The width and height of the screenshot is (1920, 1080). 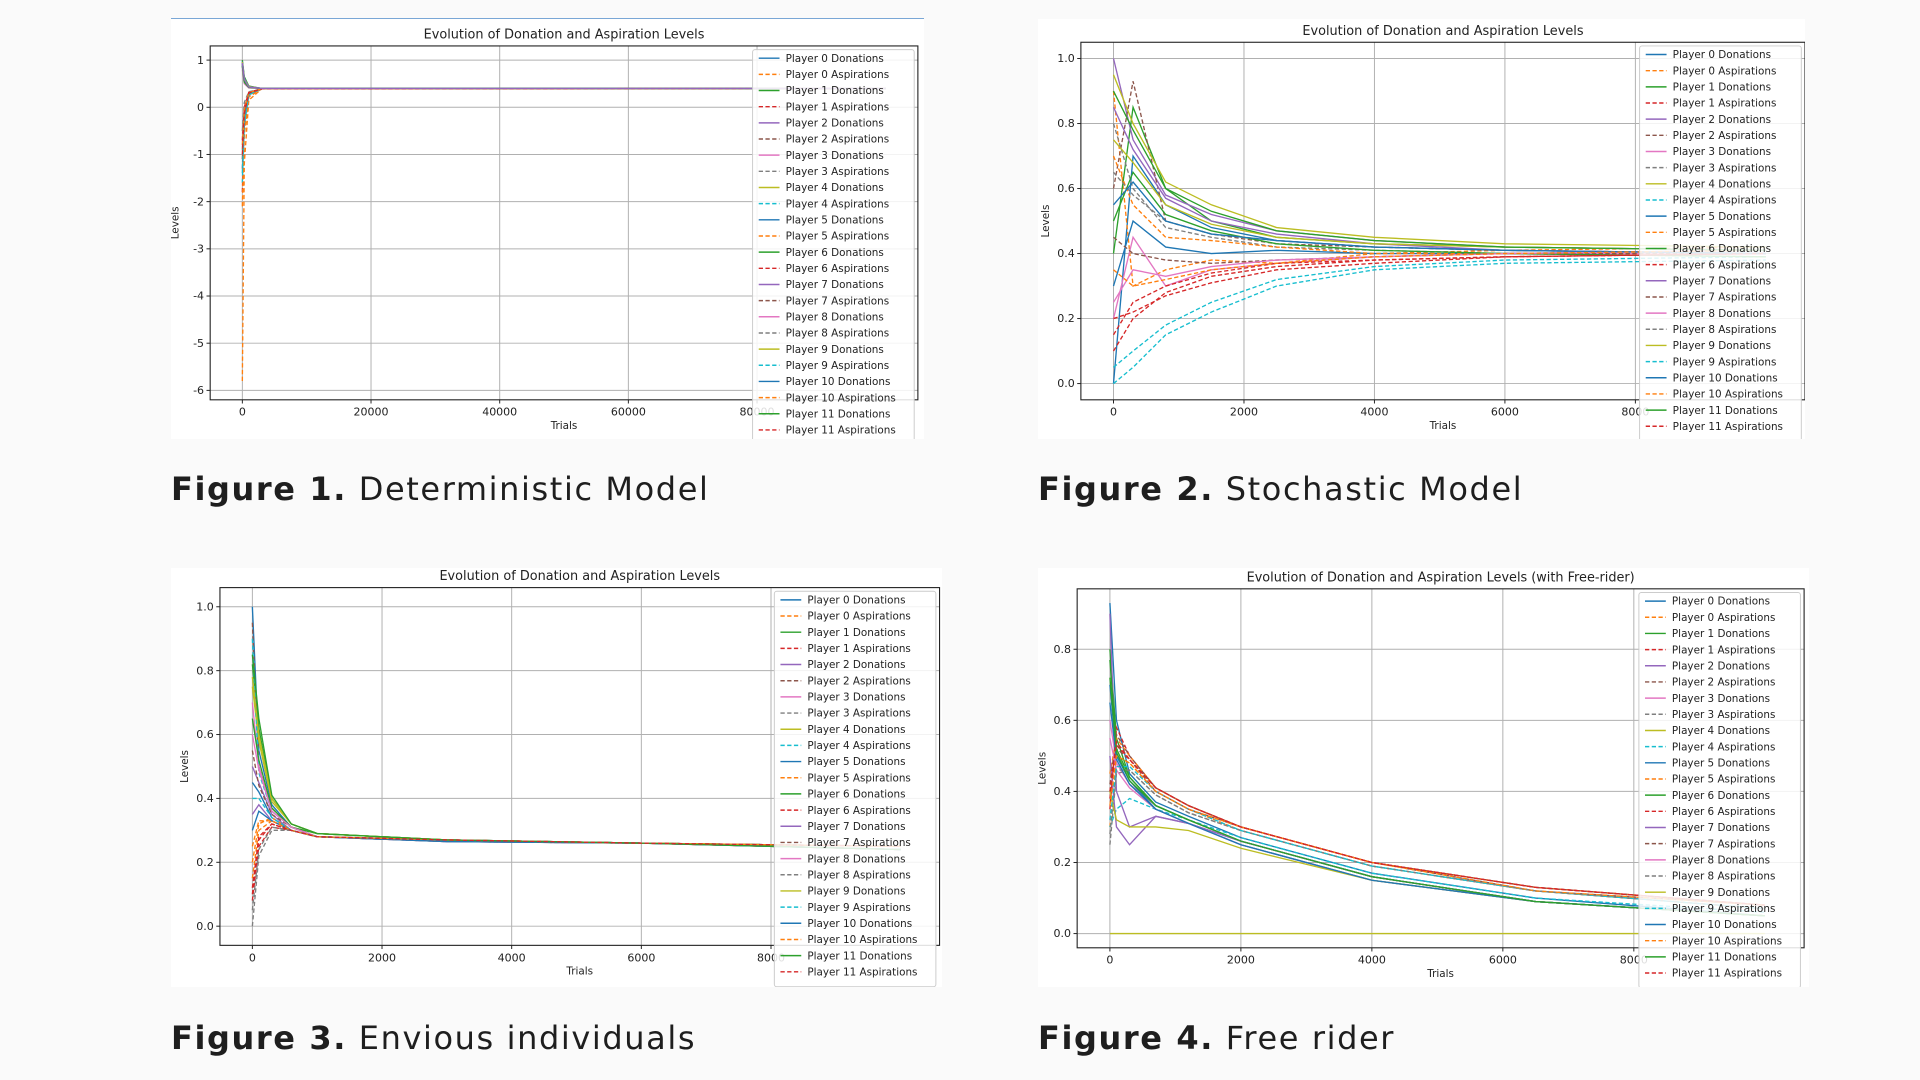 What do you see at coordinates (1310, 1038) in the screenshot?
I see `caption-text: Free rider` at bounding box center [1310, 1038].